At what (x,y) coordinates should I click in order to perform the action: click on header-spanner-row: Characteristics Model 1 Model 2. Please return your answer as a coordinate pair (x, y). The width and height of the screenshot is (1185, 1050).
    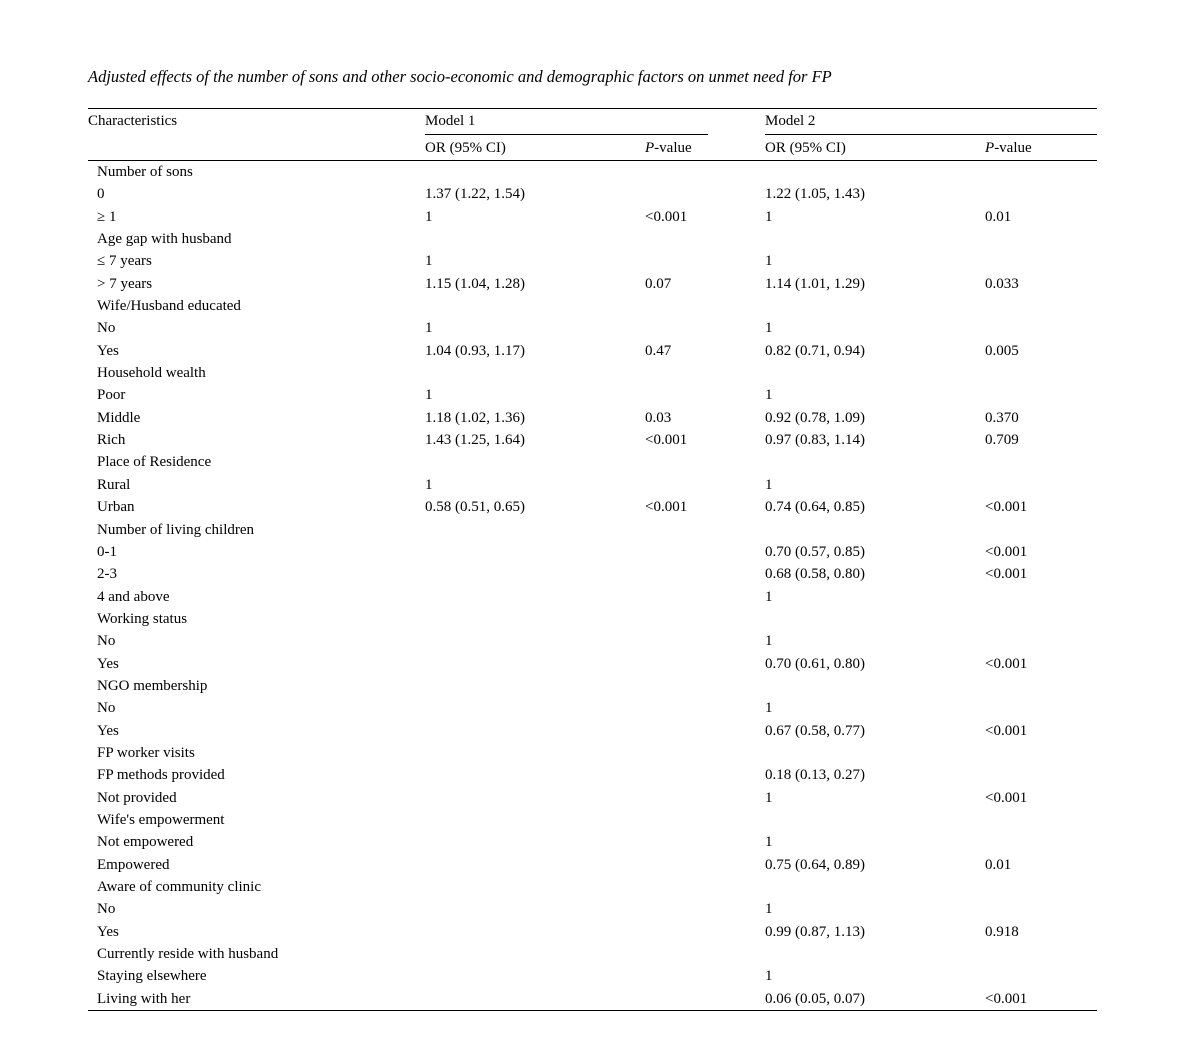
    Looking at the image, I should click on (593, 134).